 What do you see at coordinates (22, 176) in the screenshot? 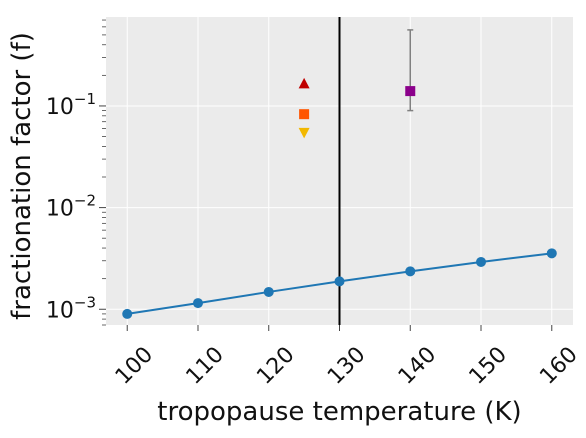
I see `y-axis-label: fractionation factor (f)` at bounding box center [22, 176].